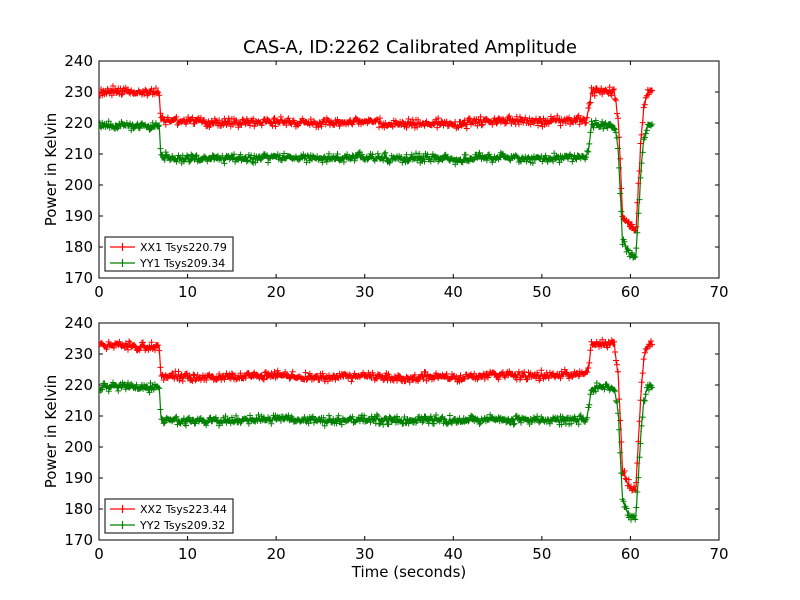  What do you see at coordinates (364, 554) in the screenshot?
I see `x-tick-label: 30` at bounding box center [364, 554].